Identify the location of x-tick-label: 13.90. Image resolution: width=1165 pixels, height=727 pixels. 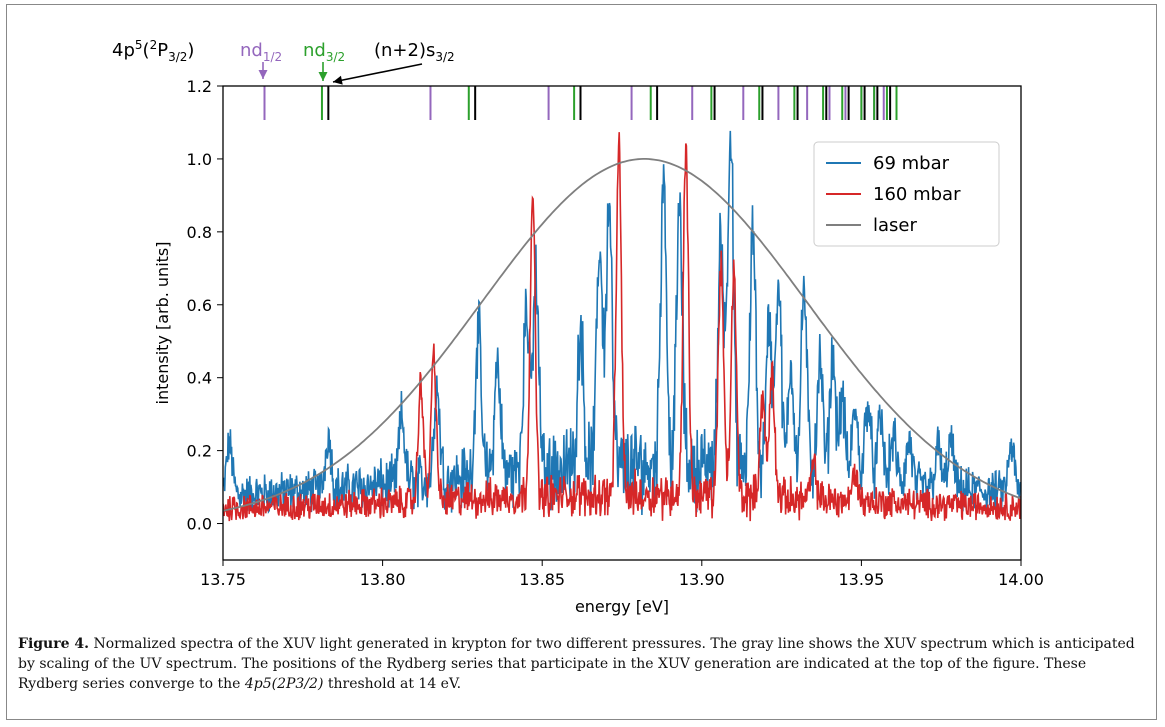
(702, 579).